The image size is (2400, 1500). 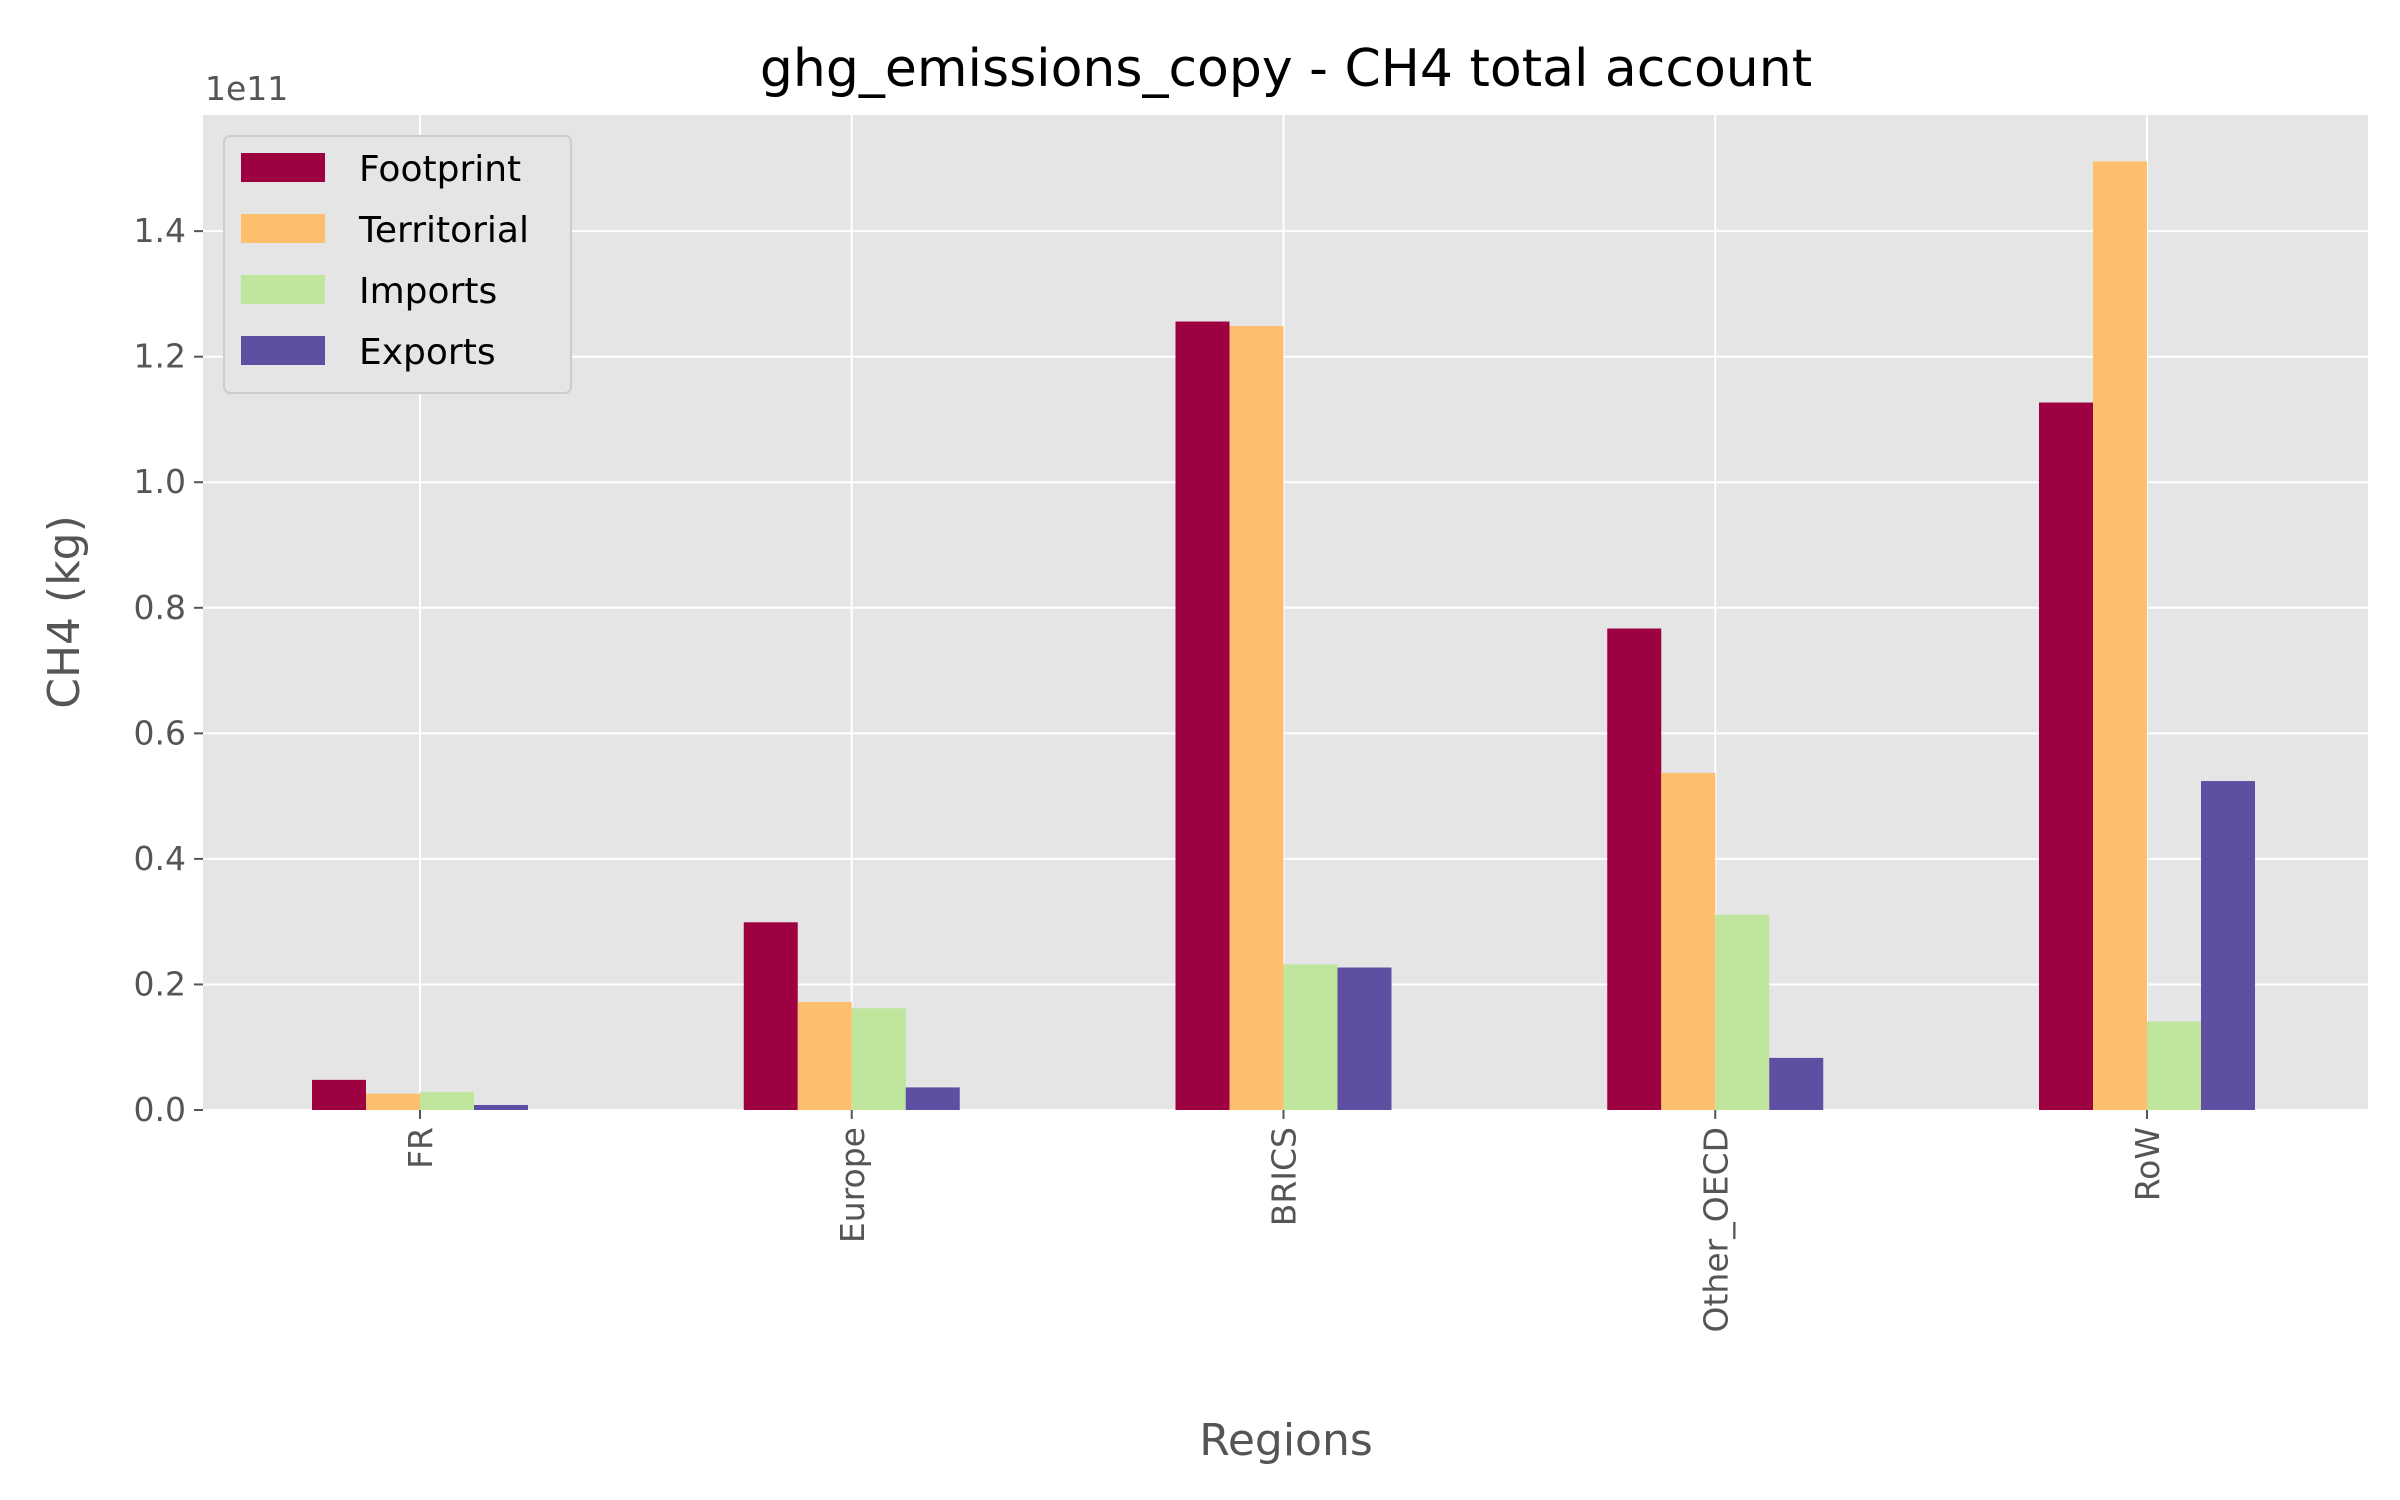 What do you see at coordinates (1256, 717) in the screenshot?
I see `bar-territorial-brics` at bounding box center [1256, 717].